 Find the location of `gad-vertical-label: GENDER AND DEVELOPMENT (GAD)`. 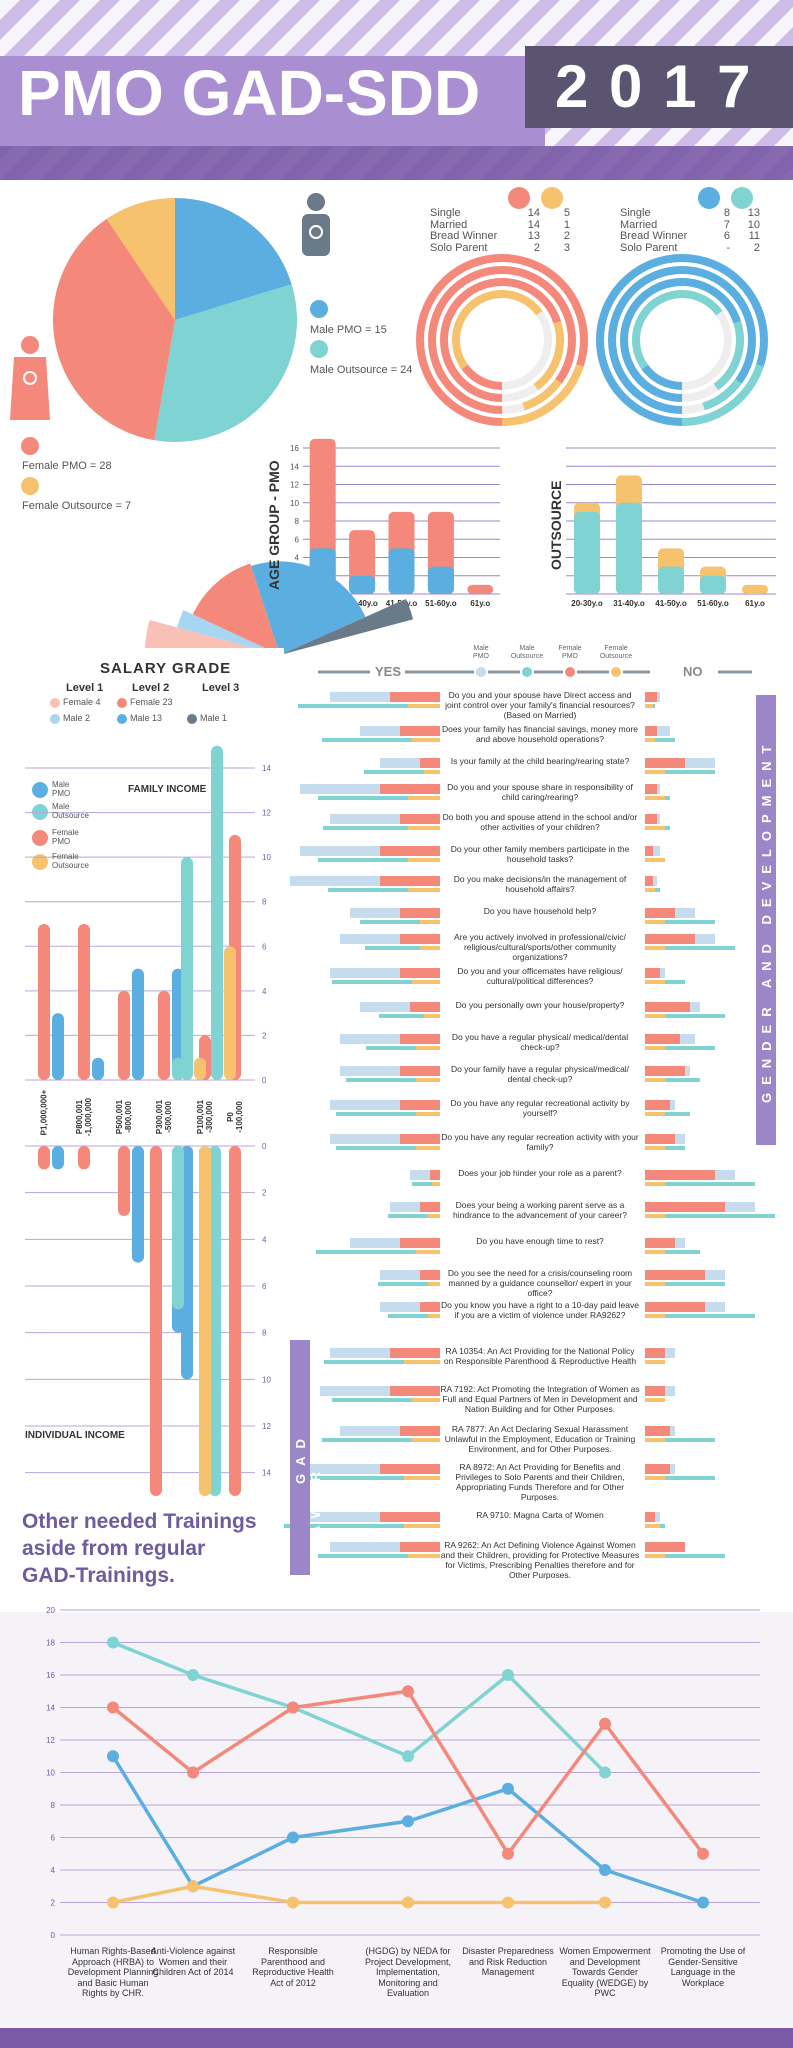

gad-vertical-label: GENDER AND DEVELOPMENT (GAD) is located at coordinates (774, 920).